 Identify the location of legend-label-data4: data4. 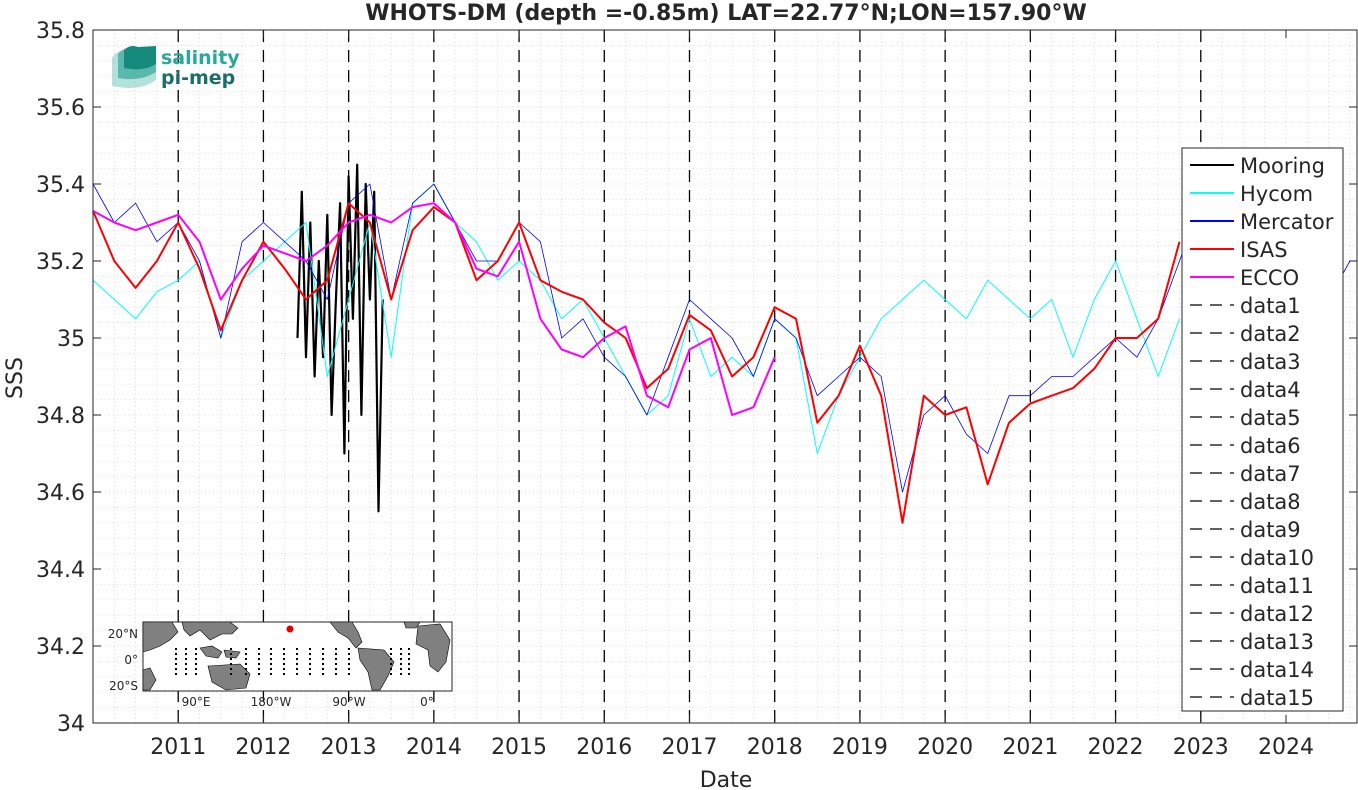
(1270, 390).